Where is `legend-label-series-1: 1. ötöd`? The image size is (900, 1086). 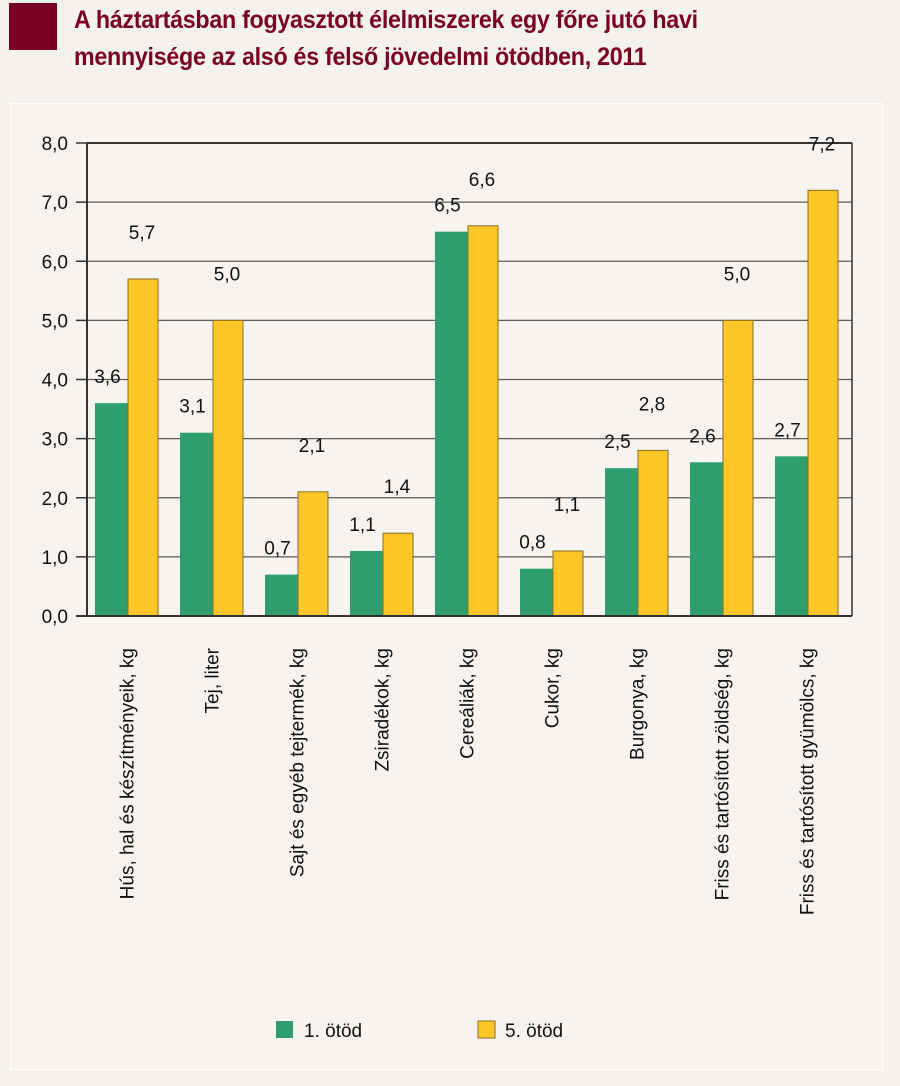 legend-label-series-1: 1. ötöd is located at coordinates (333, 1031).